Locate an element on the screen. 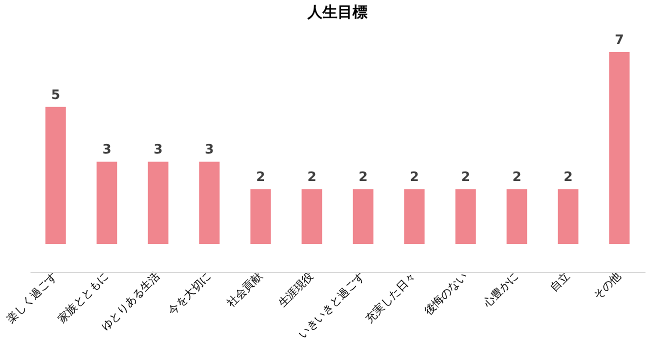 The width and height of the screenshot is (668, 362). x-tick-label: 自立 is located at coordinates (560, 282).